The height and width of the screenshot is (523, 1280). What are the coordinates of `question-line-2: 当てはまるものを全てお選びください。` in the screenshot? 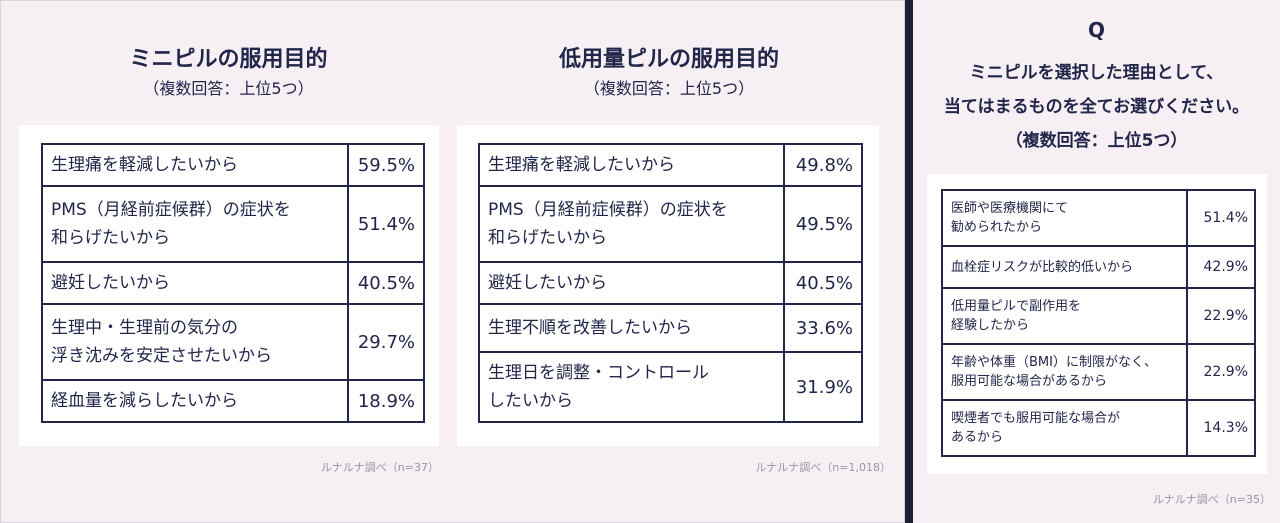 It's located at (1096, 107).